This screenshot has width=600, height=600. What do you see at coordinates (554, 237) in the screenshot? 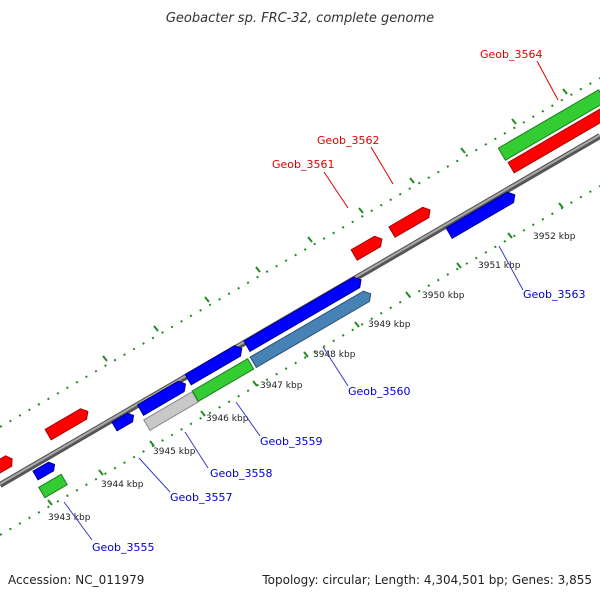
I see `scale-tick-3952: 3952 kbp` at bounding box center [554, 237].